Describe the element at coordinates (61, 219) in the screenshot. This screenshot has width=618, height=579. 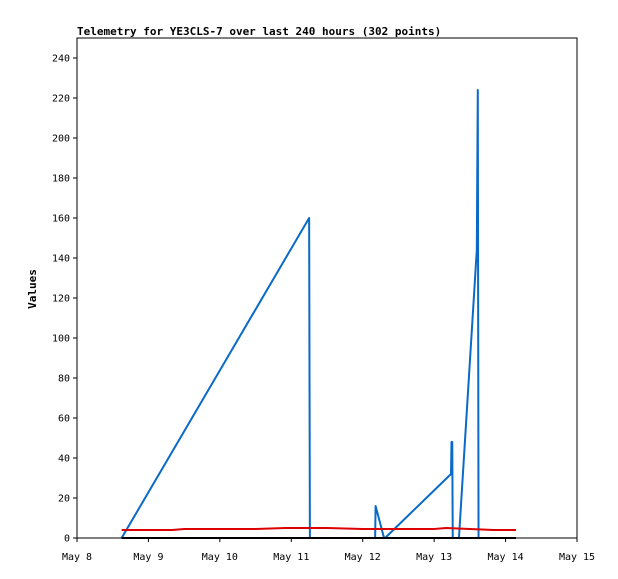
I see `y-tick-label-8: 160` at that location.